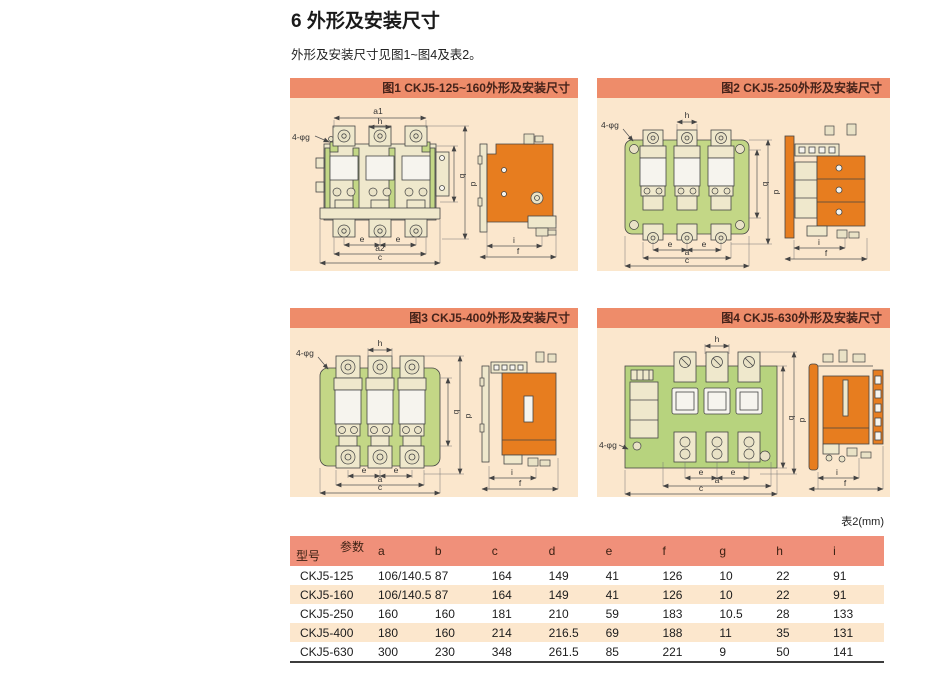 The width and height of the screenshot is (950, 681). I want to click on value-cell: 214, so click(514, 632).